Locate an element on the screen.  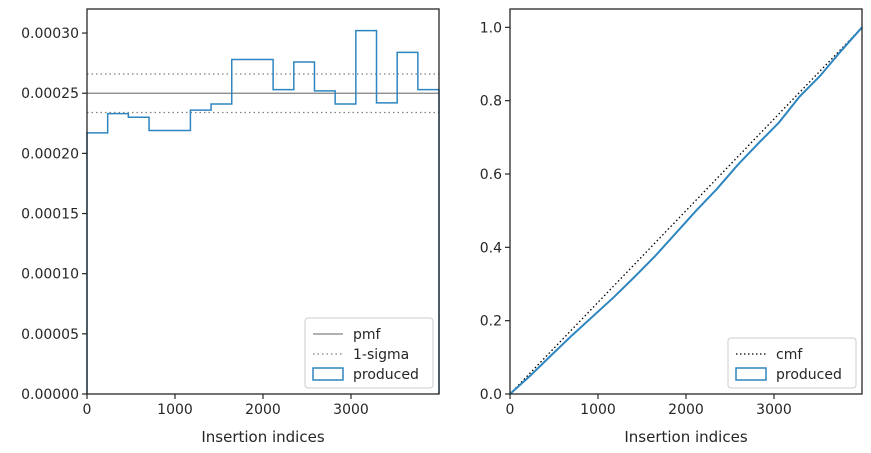
legend: cmf produced is located at coordinates (792, 363).